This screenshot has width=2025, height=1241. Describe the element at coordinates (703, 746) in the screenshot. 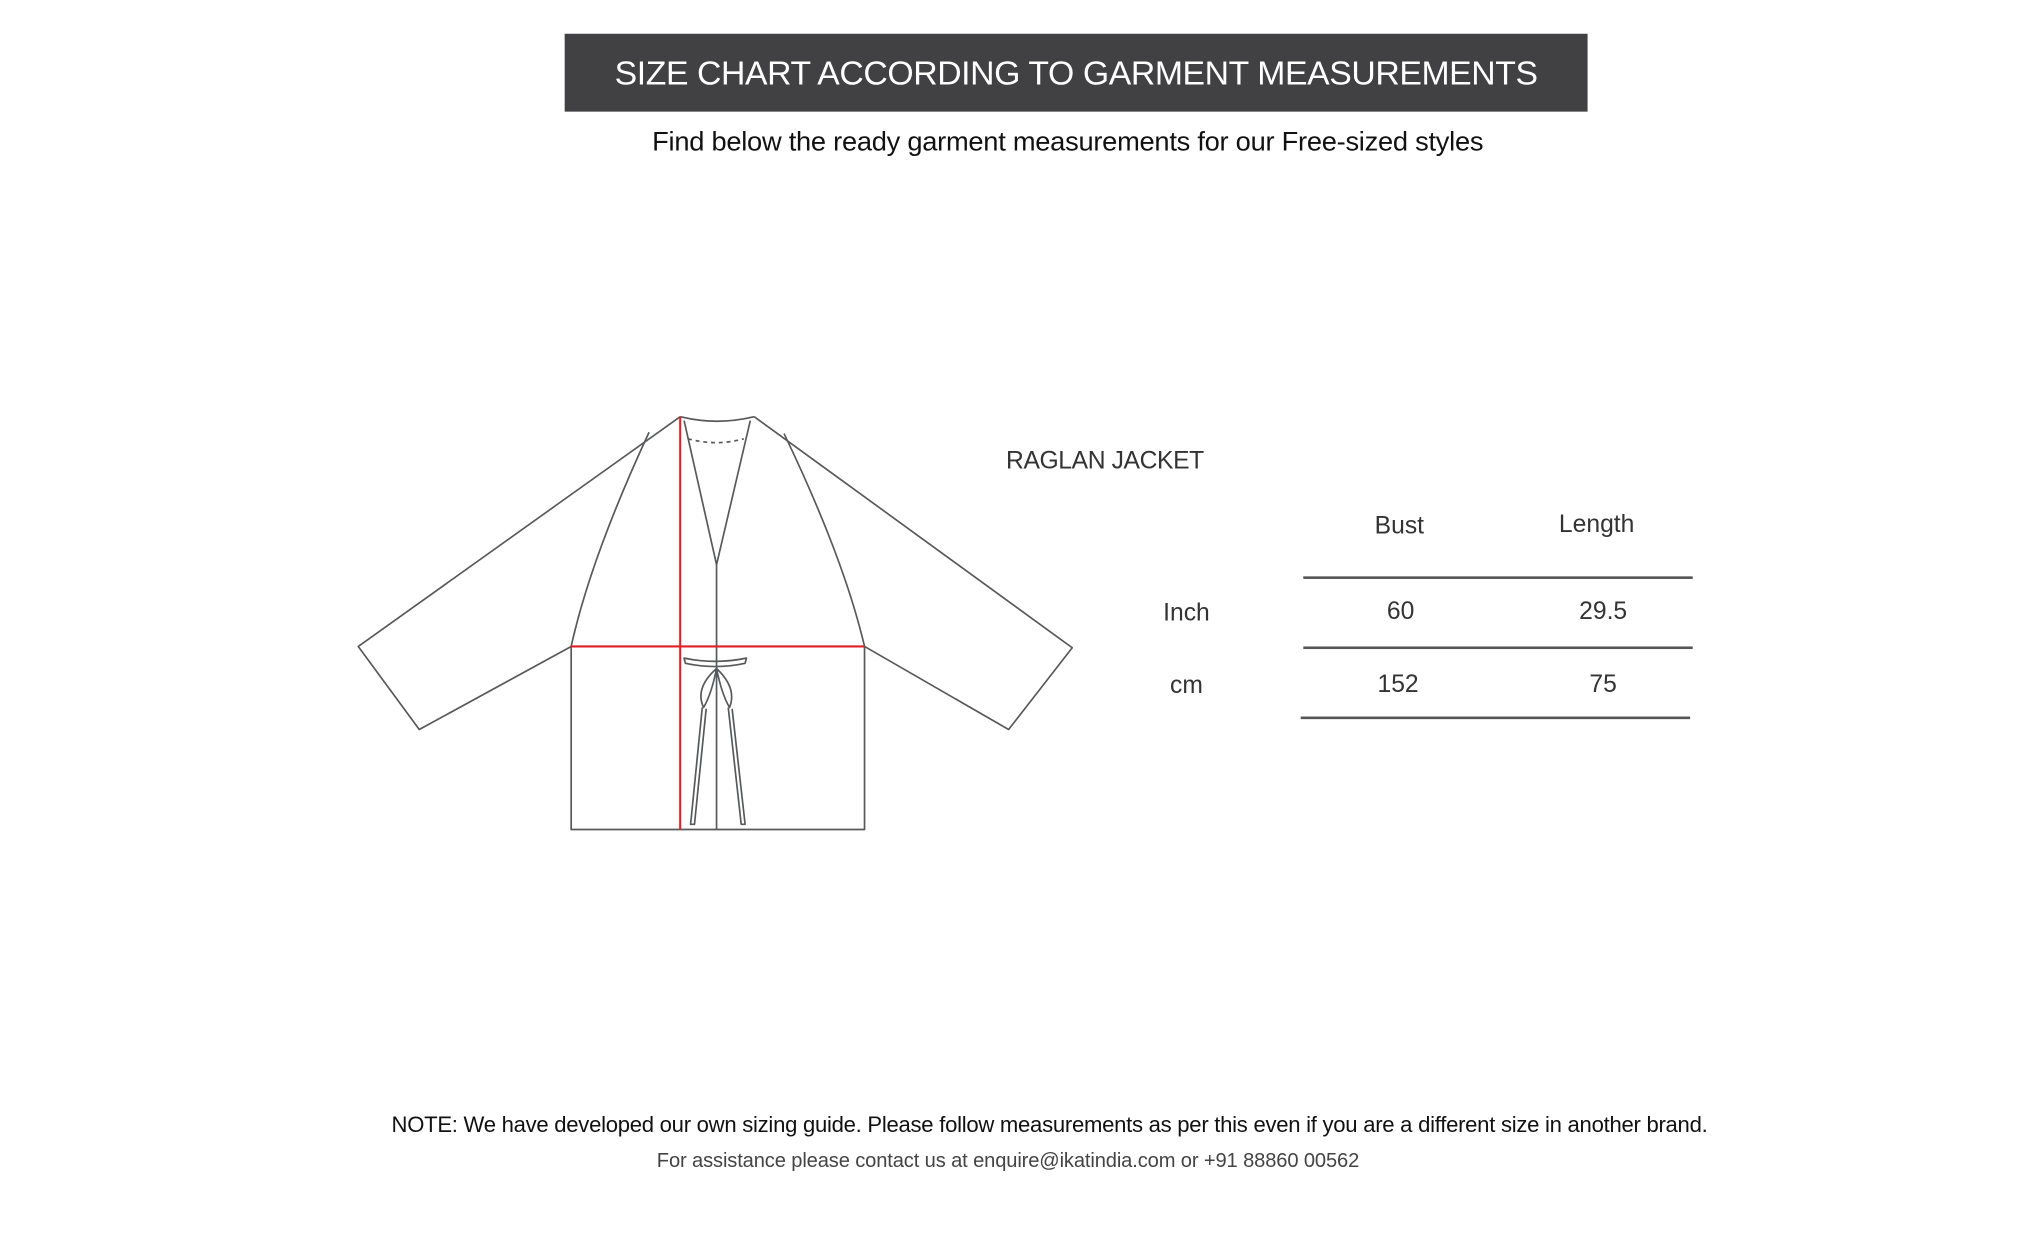

I see `jacket-tie-left` at that location.